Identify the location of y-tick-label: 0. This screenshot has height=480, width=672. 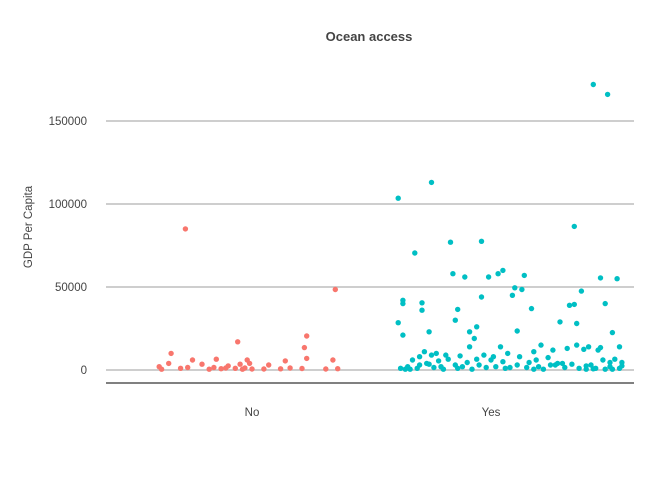
(84, 371).